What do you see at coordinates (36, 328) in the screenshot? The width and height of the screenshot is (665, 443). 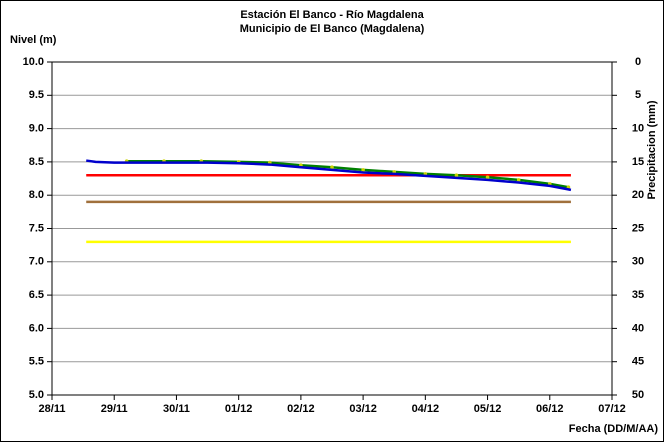 I see `y-tick-label: 6.0` at bounding box center [36, 328].